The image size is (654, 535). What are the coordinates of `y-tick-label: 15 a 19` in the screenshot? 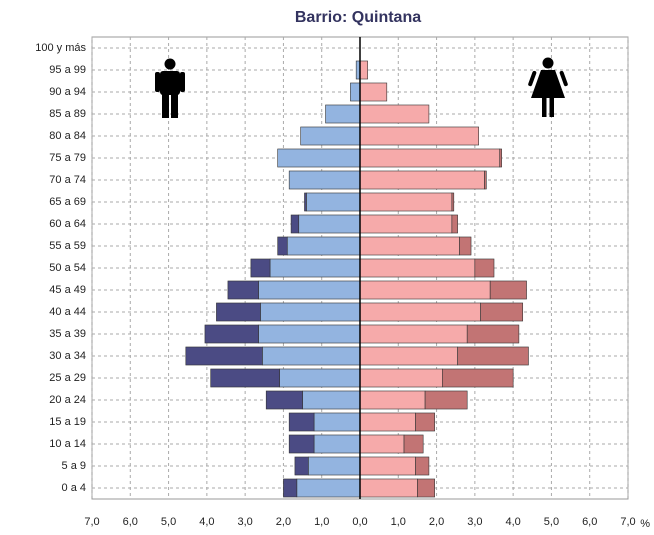 It's located at (67, 422).